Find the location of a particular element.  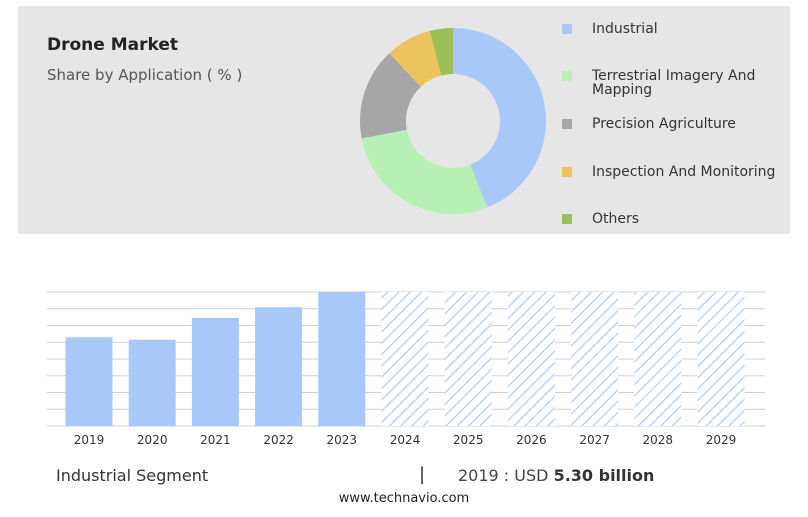

legend-label: Terrestrial Imagery And Mapping is located at coordinates (674, 83).